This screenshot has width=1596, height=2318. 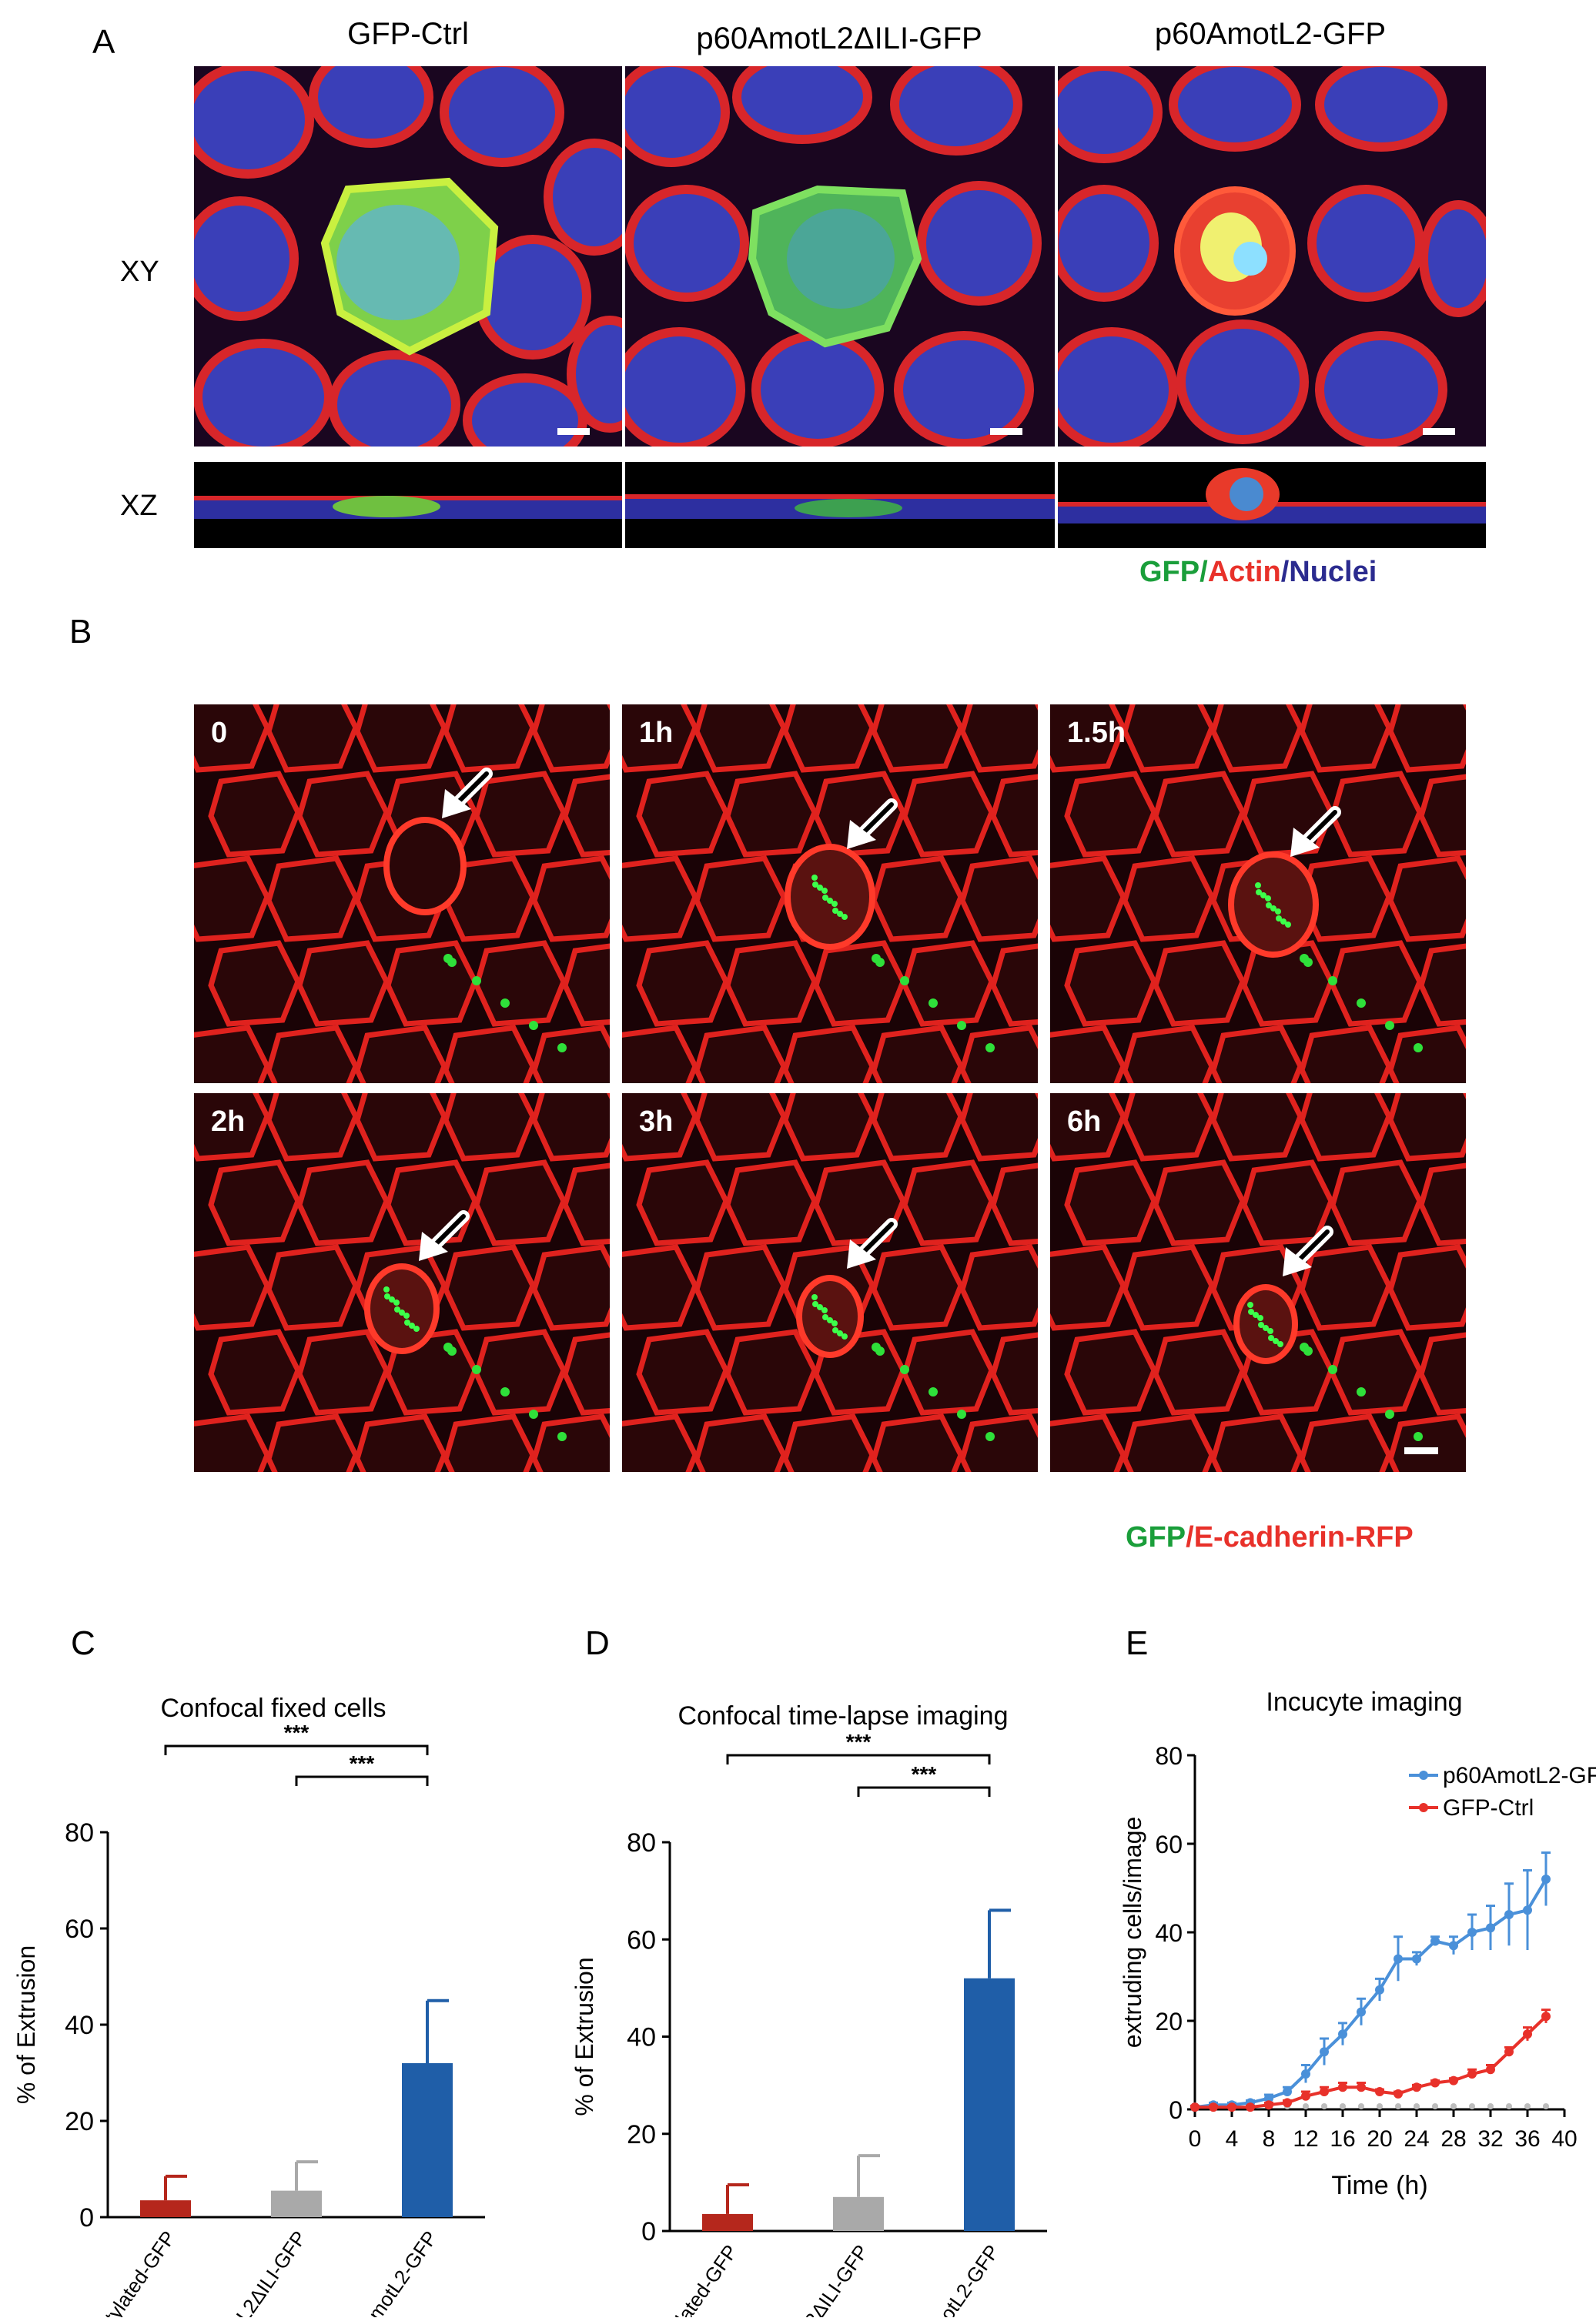 What do you see at coordinates (1421, 1450) in the screenshot?
I see `scale-bar` at bounding box center [1421, 1450].